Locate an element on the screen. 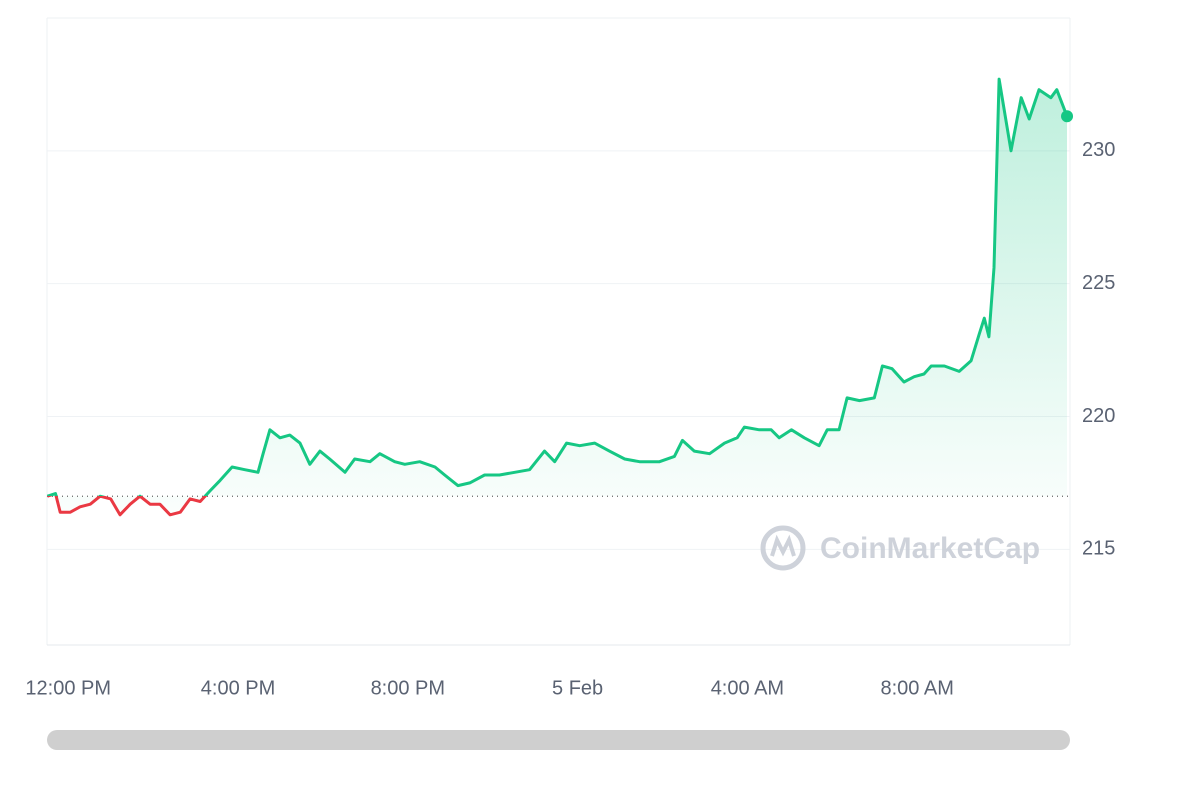  x-tick-label: 5 Feb is located at coordinates (577, 688).